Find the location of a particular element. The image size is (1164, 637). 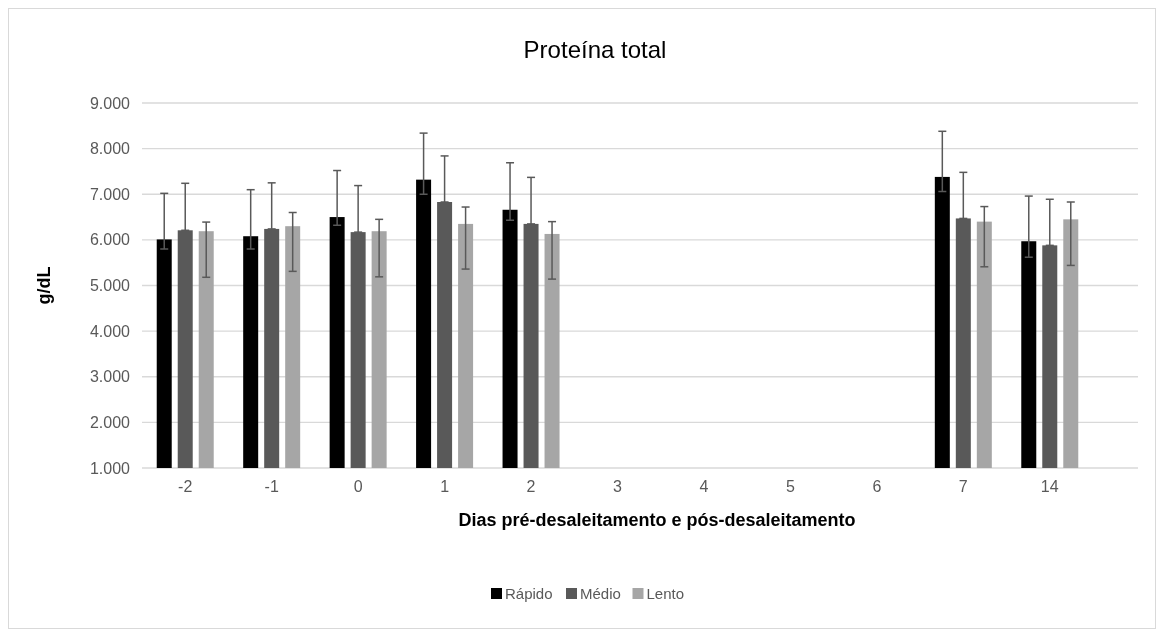

x-tick-label: 0 is located at coordinates (358, 486).